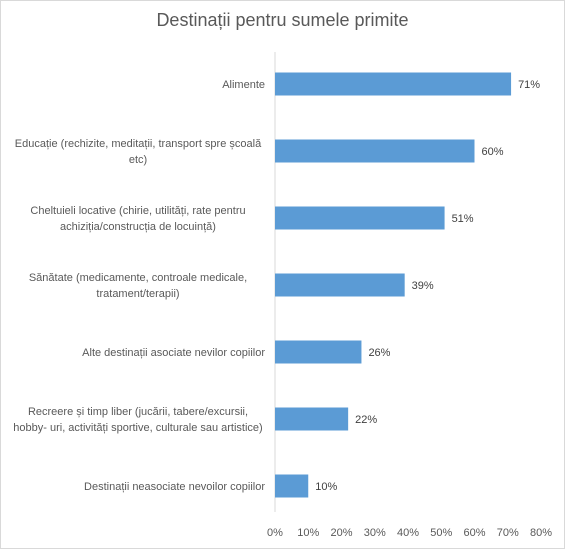  I want to click on category-label-7: Destinații neasociate nevoilor copiilor, so click(174, 487).